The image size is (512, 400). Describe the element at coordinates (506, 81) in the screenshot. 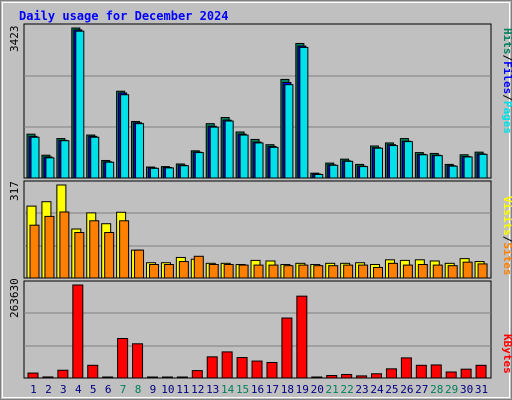

I see `legend-hits-files-pages: Hits/Files/Pages` at that location.